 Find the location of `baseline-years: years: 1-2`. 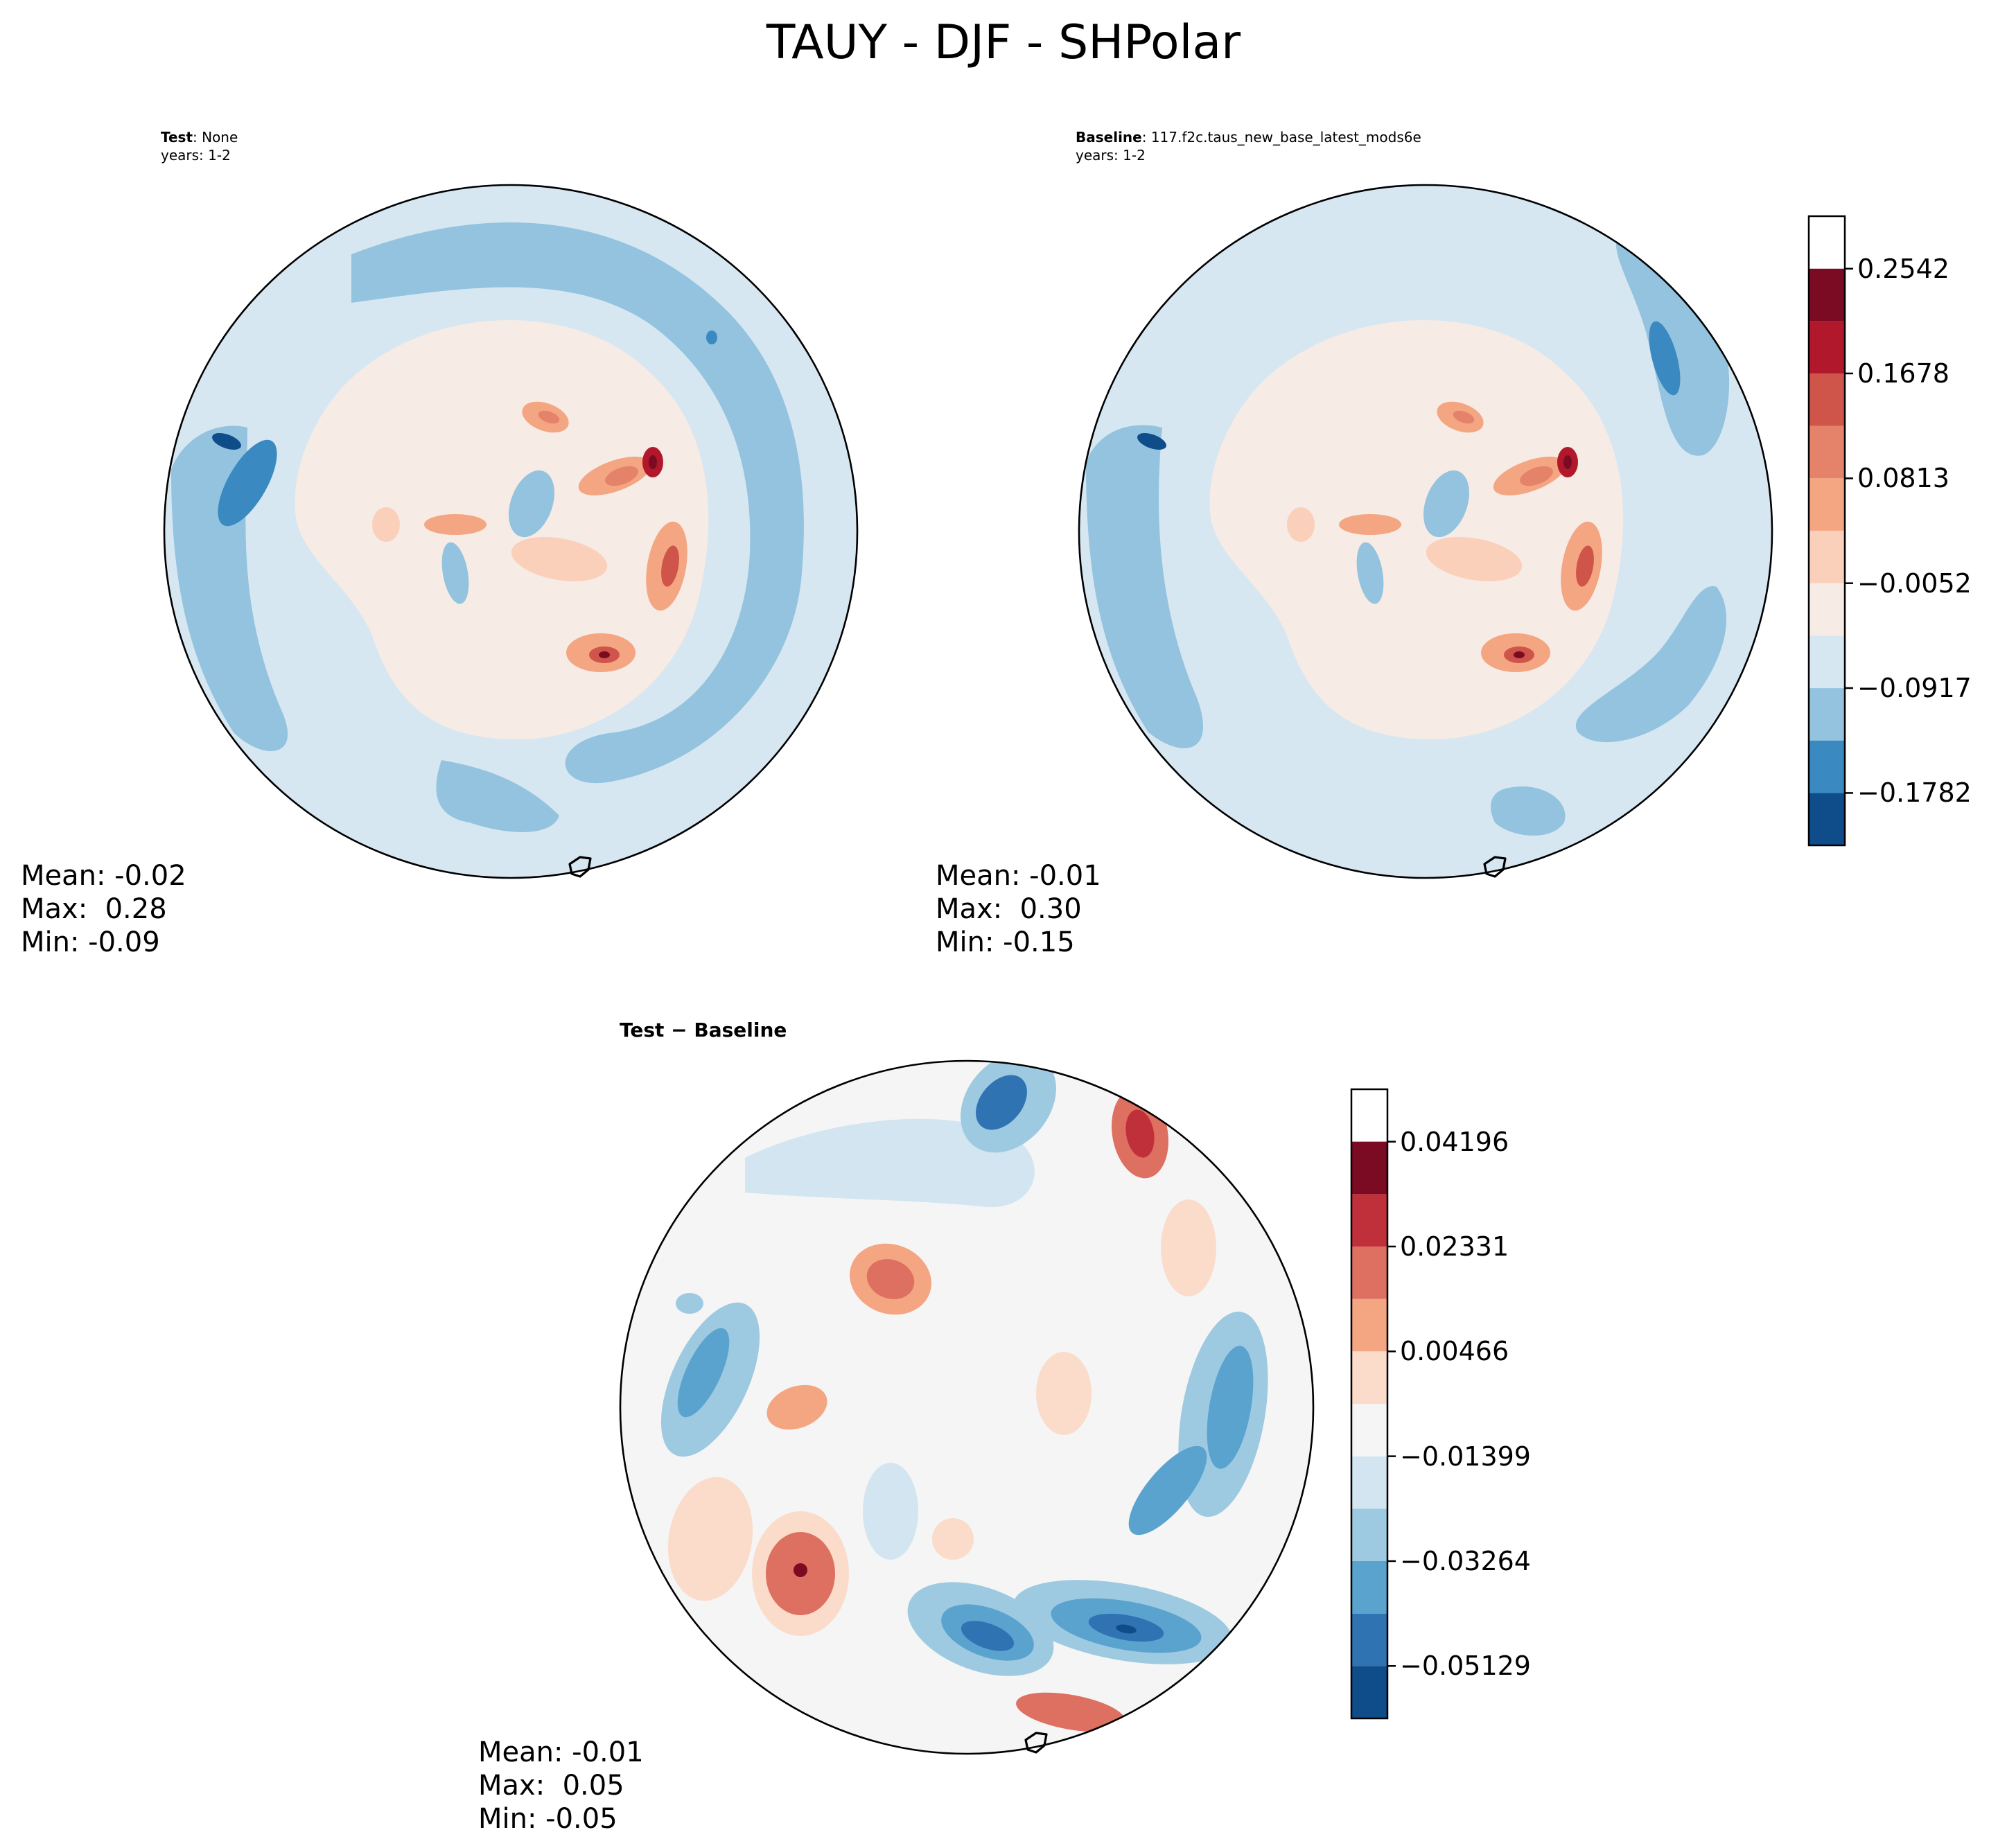

baseline-years: years: 1-2 is located at coordinates (1111, 155).